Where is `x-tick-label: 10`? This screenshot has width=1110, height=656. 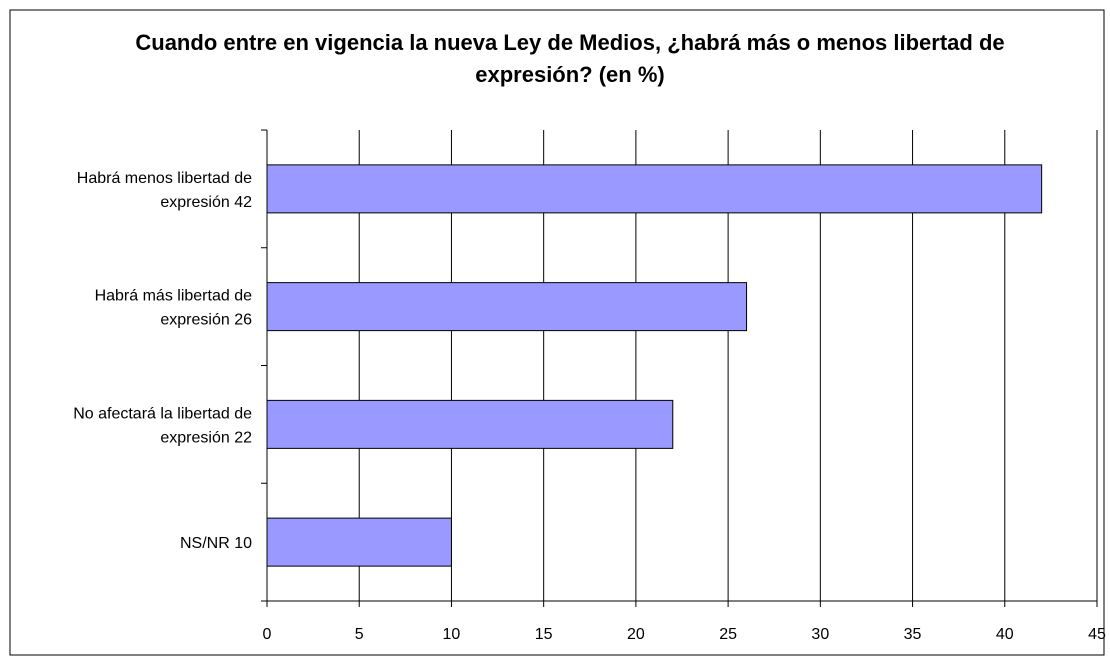
x-tick-label: 10 is located at coordinates (452, 634).